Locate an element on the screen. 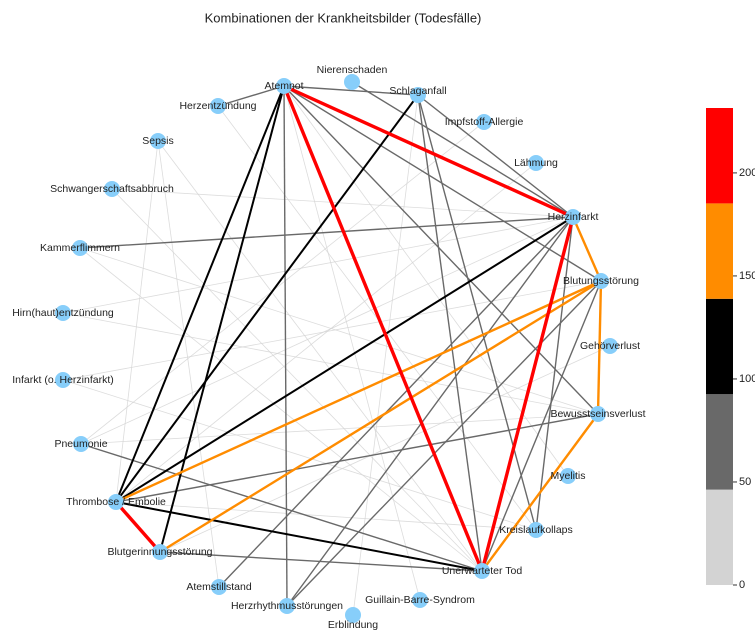 The image size is (755, 633). colorbar-tick-label: 100 is located at coordinates (747, 379).